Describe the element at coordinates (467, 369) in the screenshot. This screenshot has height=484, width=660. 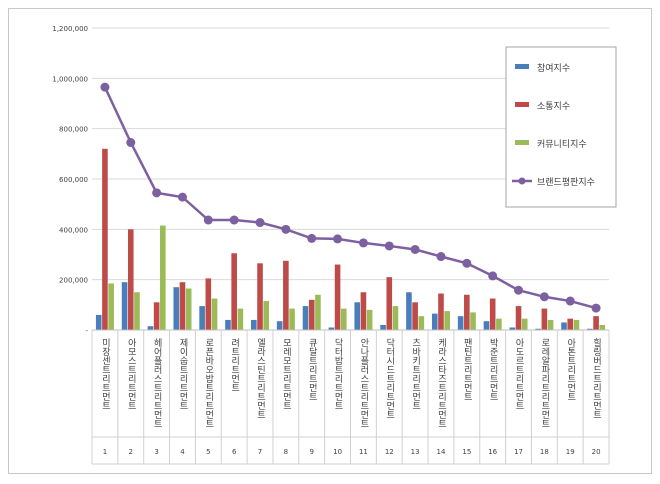
I see `category-label: 팬틴트리트먼트` at that location.